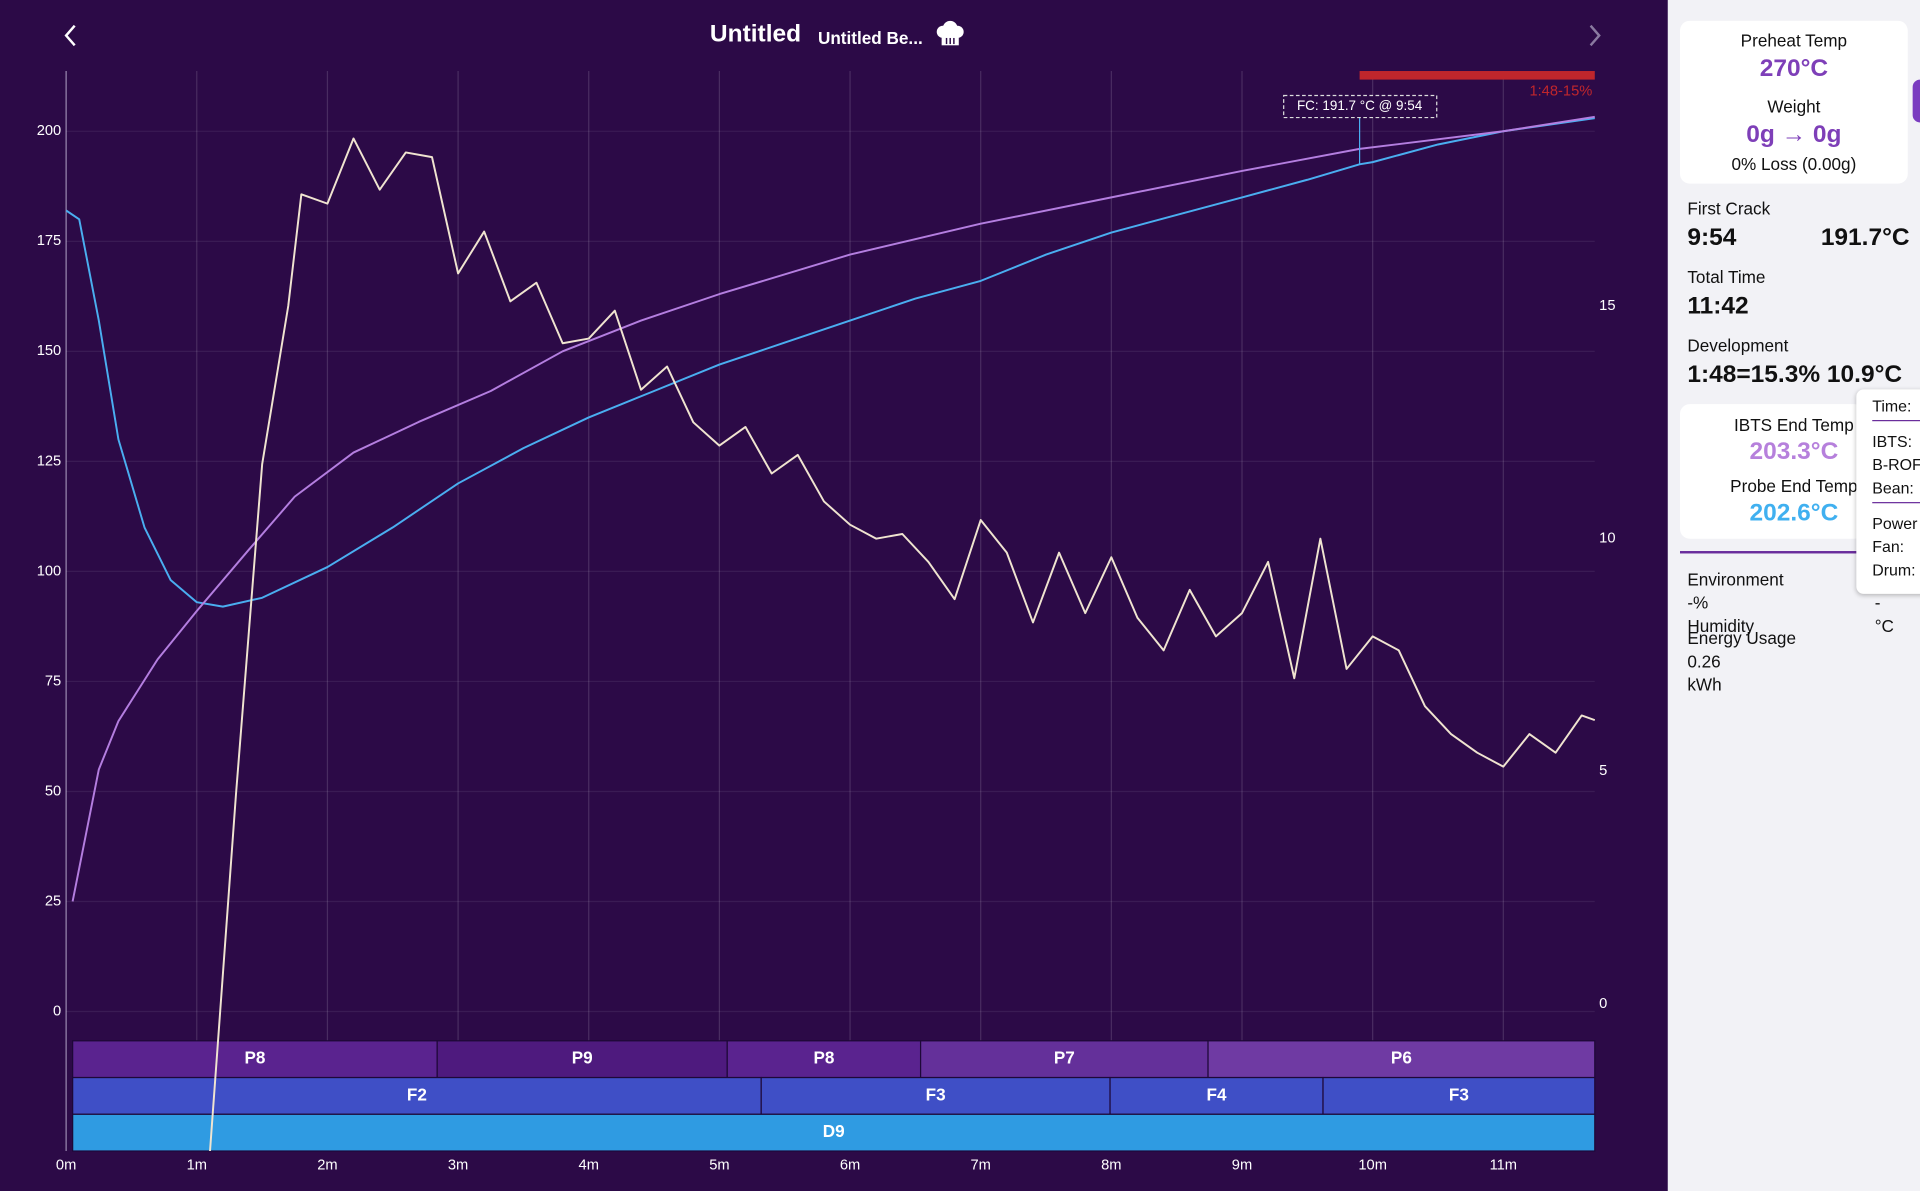  Describe the element at coordinates (1698, 602) in the screenshot. I see `value: -%` at that location.